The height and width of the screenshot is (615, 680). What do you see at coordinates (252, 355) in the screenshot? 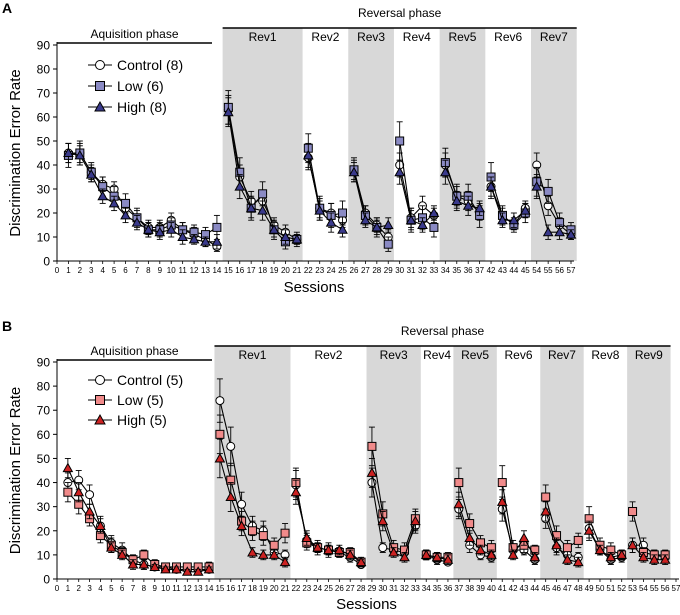
I see `panel-b-block-label-rev1: Rev1` at bounding box center [252, 355].